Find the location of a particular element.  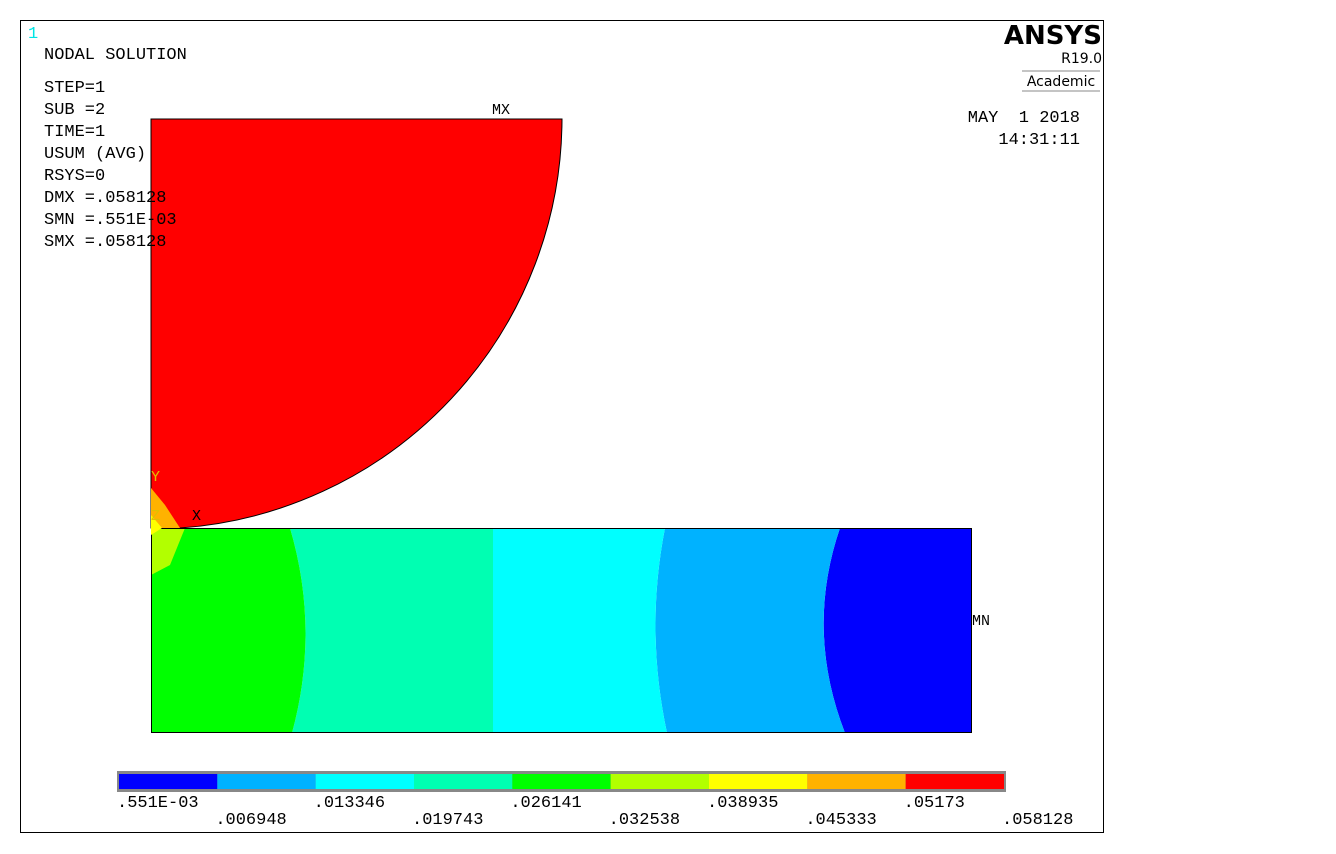

contour-block is located at coordinates (561, 630).